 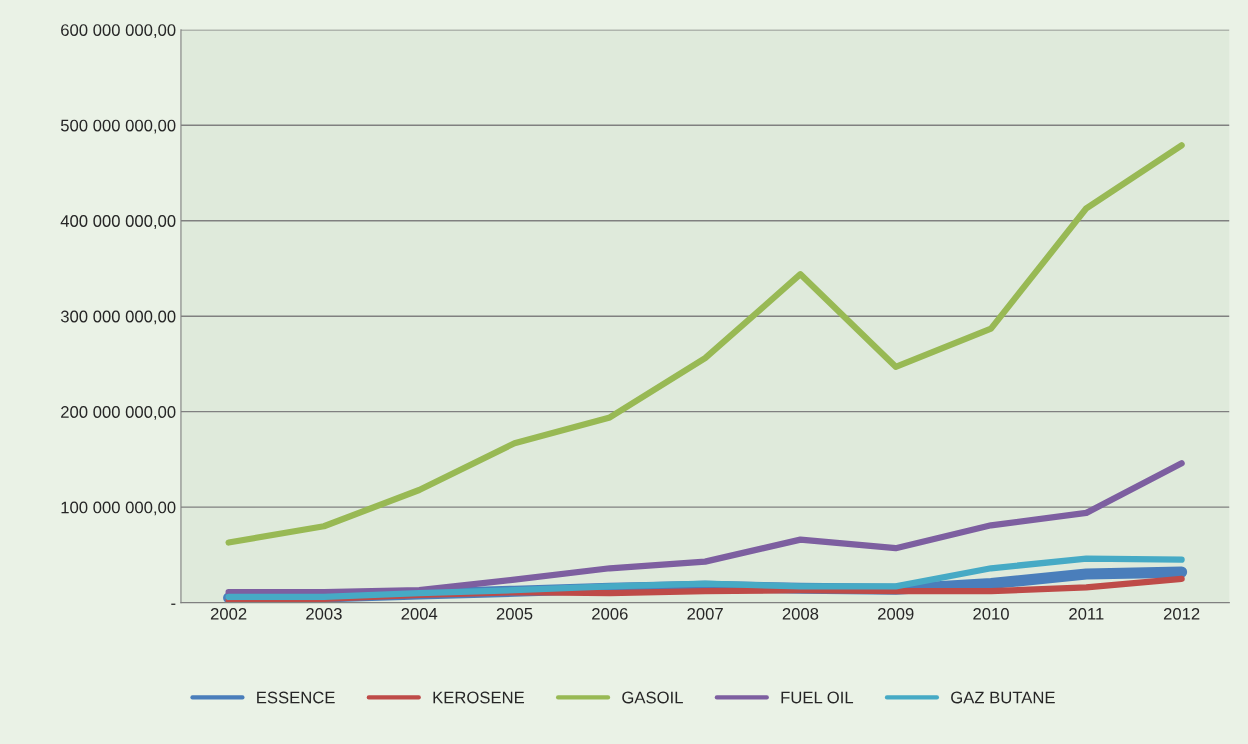 I want to click on x-tick-label: 2007, so click(x=705, y=613).